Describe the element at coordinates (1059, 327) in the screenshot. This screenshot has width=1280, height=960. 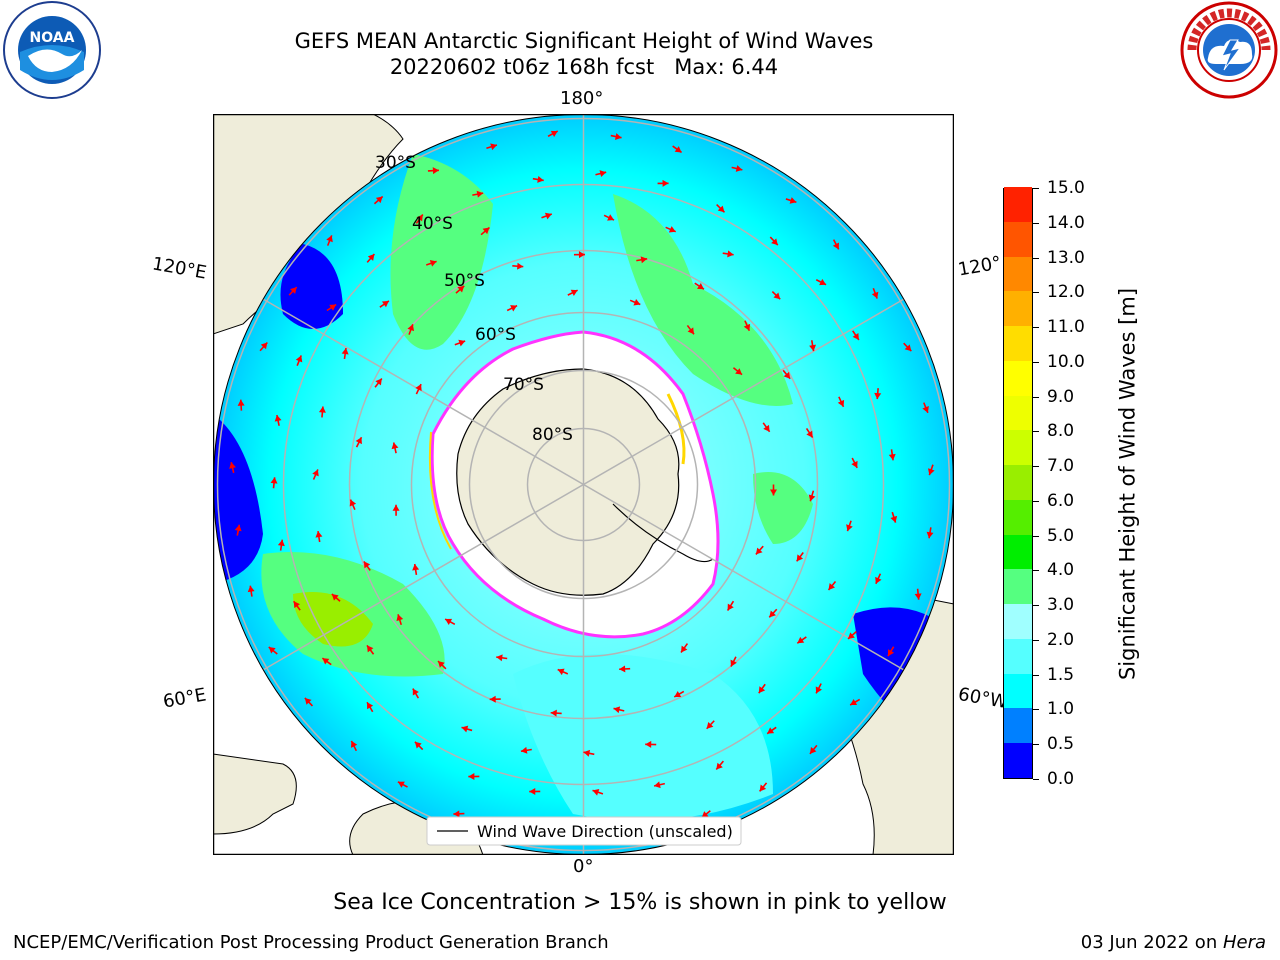
I see `colorbar-tick-label: 11.0` at that location.